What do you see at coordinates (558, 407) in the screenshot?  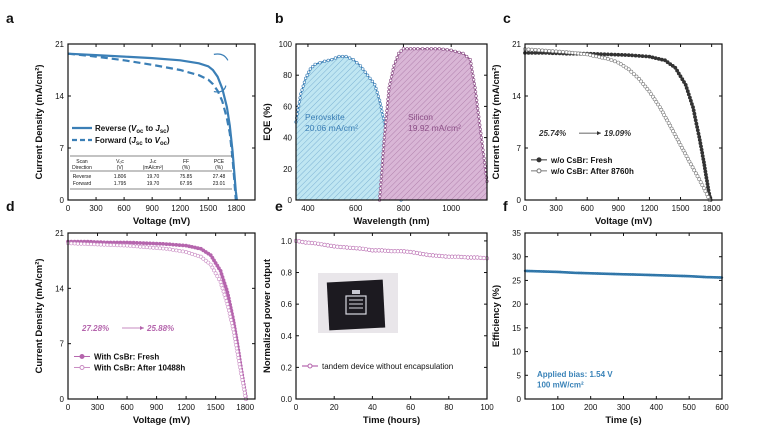 I see `x-tick-label: 100` at bounding box center [558, 407].